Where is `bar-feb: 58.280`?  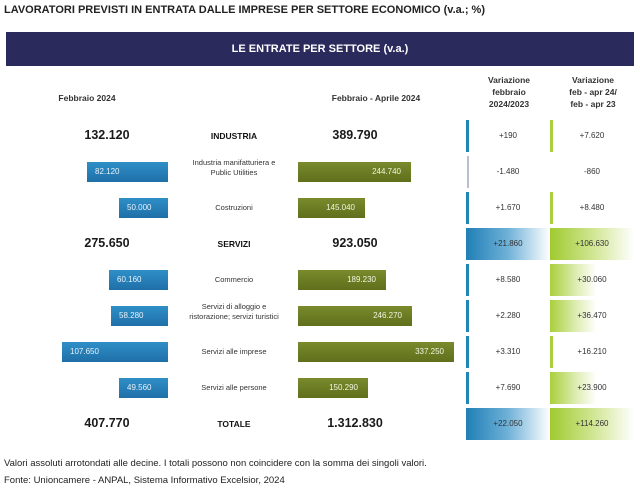
bar-feb: 58.280 is located at coordinates (139, 316).